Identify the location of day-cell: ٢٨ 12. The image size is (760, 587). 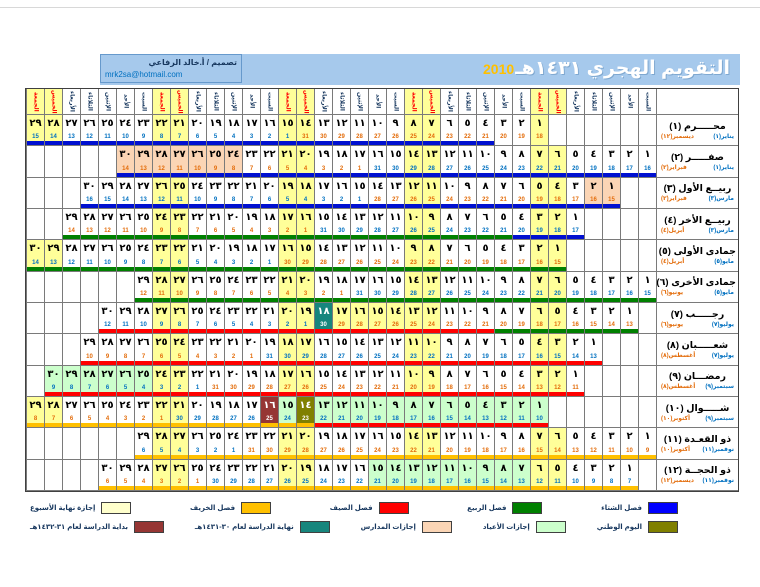
(161, 162).